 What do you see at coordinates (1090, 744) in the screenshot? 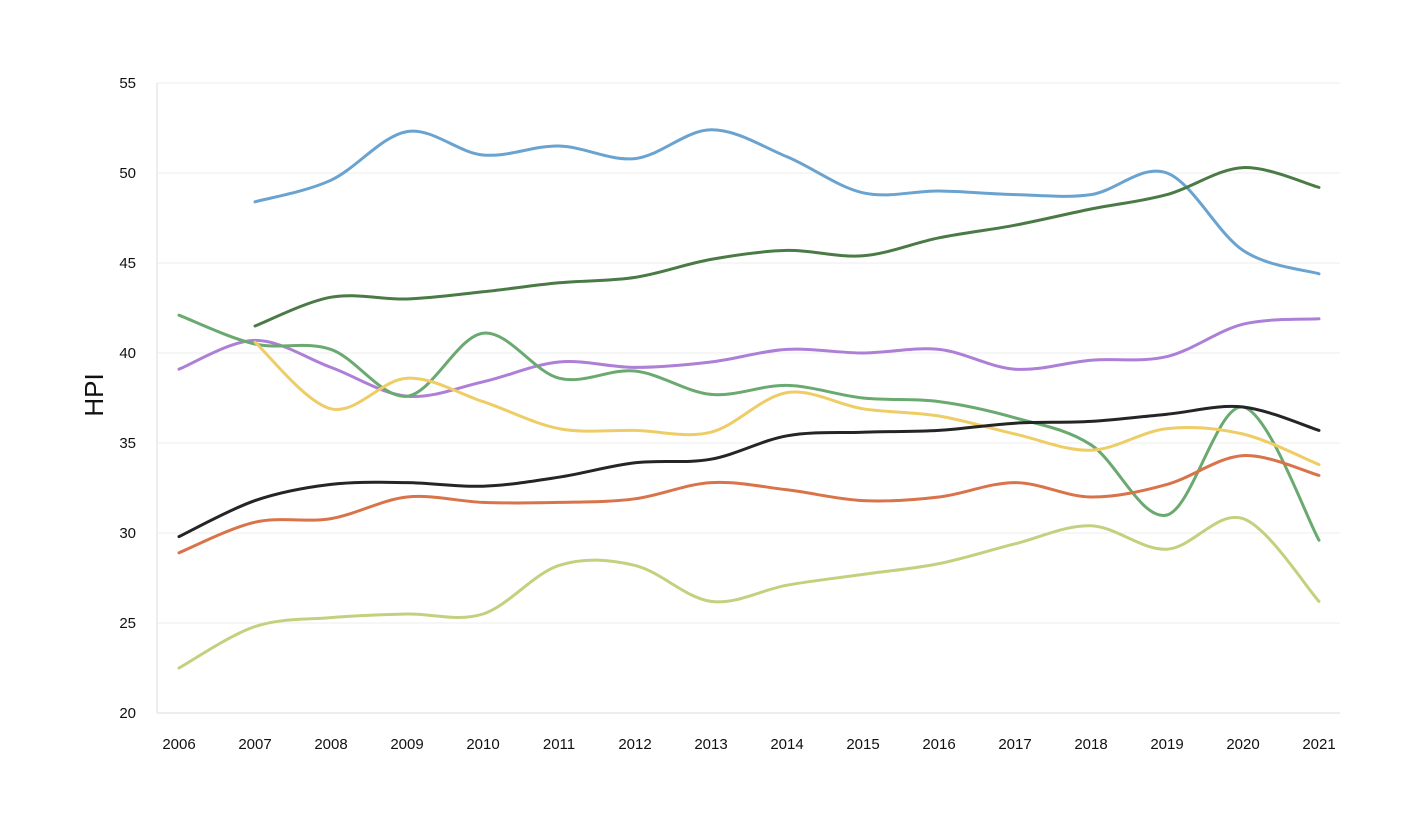
I see `x-tick-label: 2018` at bounding box center [1090, 744].